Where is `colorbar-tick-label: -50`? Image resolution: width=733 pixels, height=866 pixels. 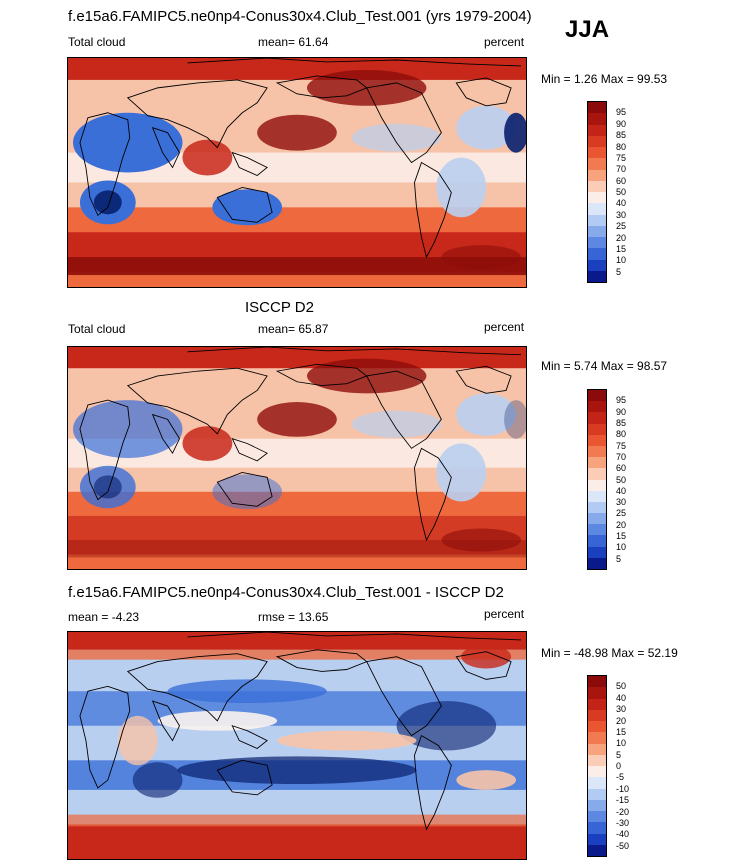
colorbar-tick-label: -50 is located at coordinates (623, 845).